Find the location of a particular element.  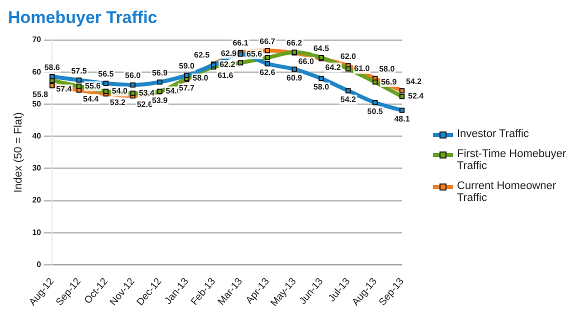

data-label: 55.6 is located at coordinates (93, 85).